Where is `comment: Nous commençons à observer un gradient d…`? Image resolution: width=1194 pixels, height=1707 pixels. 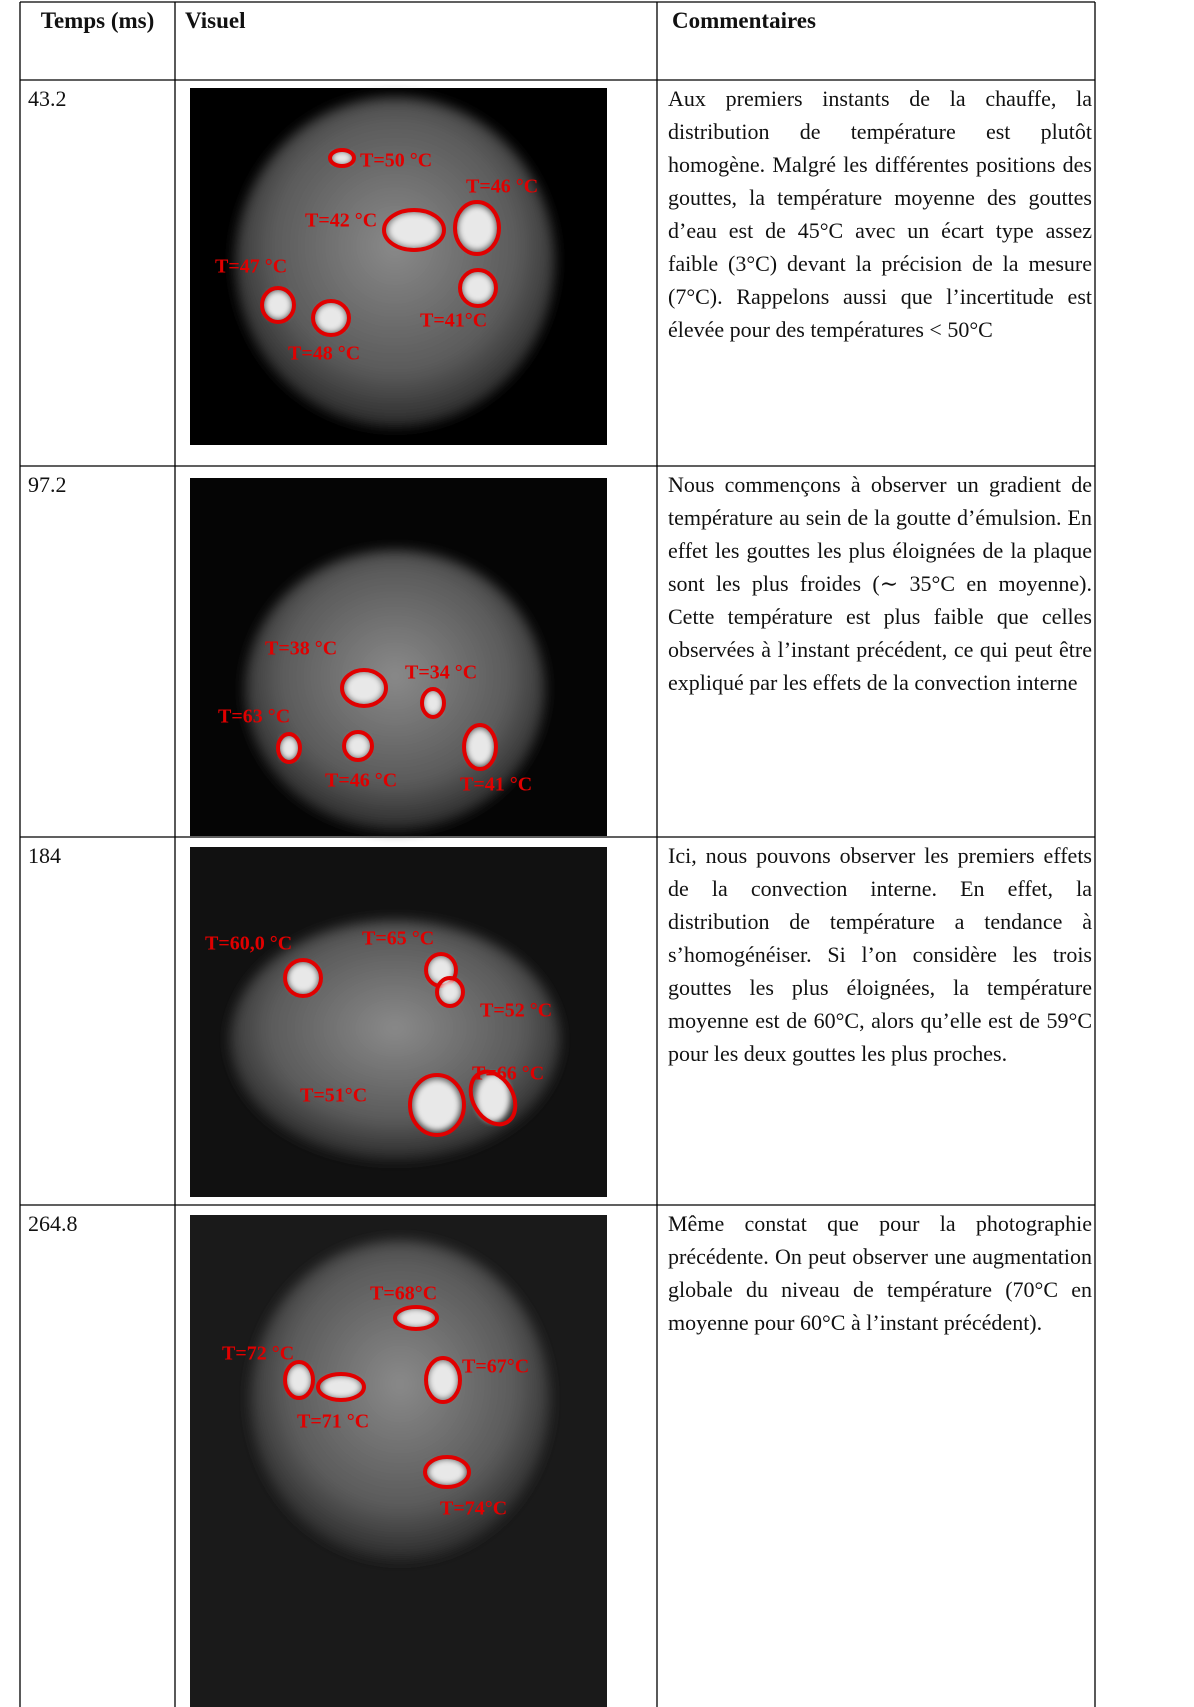 comment: Nous commençons à observer un gradient d… is located at coordinates (880, 583).